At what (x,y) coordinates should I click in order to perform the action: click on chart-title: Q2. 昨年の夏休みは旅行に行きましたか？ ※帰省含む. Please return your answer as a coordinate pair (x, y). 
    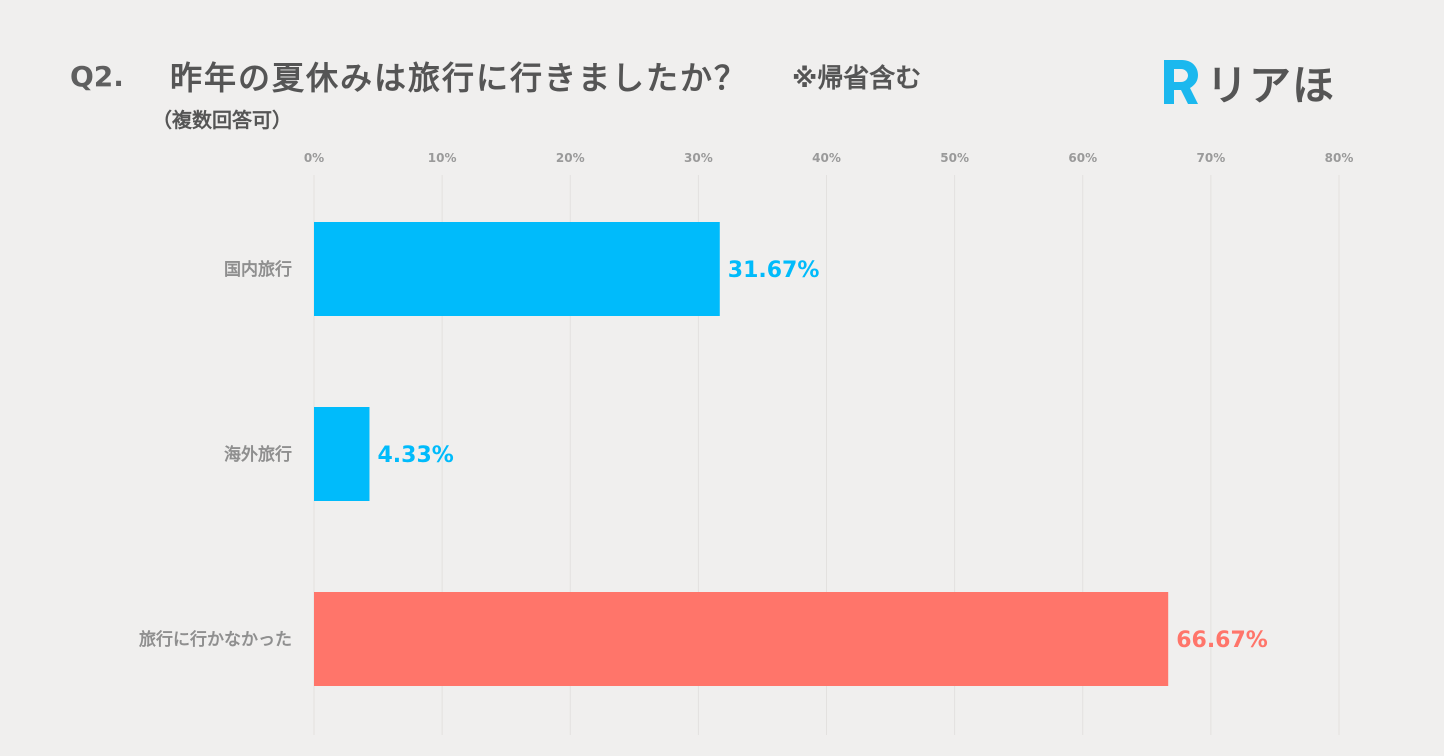
    Looking at the image, I should click on (495, 76).